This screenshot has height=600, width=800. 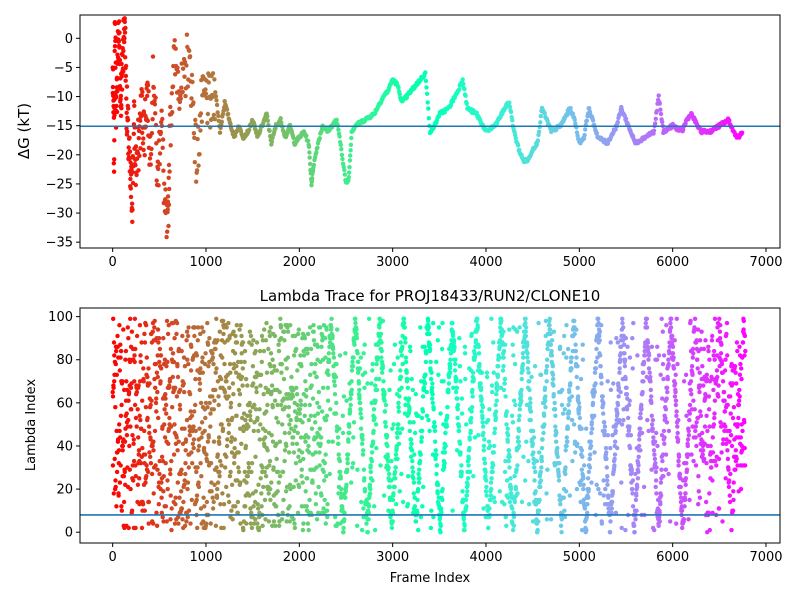 What do you see at coordinates (113, 557) in the screenshot?
I see `lambda-x-tick-label: 0` at bounding box center [113, 557].